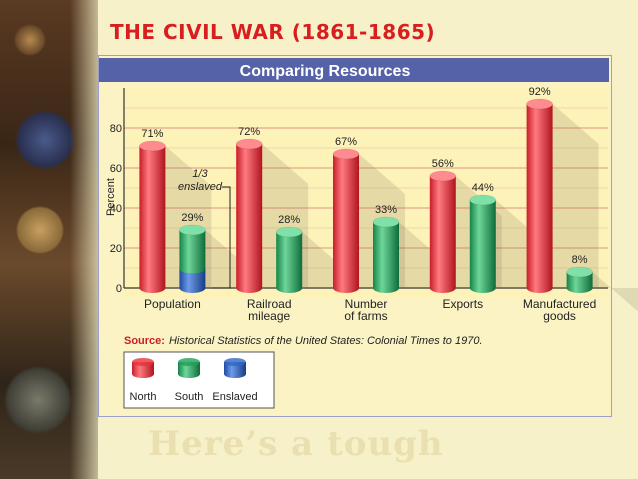  What do you see at coordinates (234, 397) in the screenshot?
I see `legend-label: Enslaved` at bounding box center [234, 397].